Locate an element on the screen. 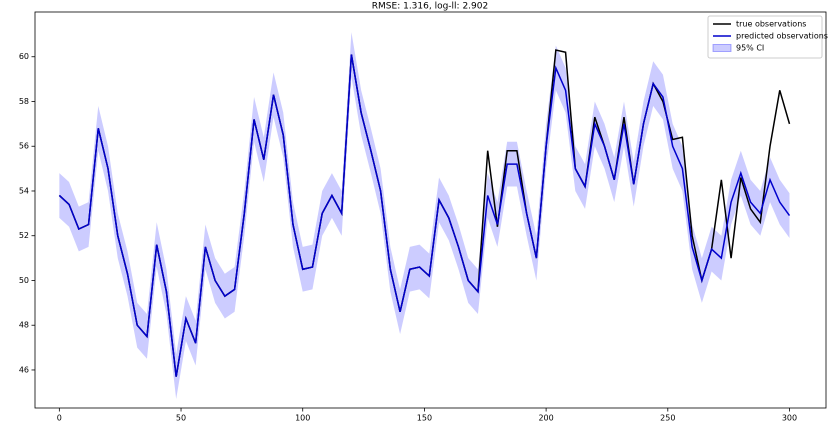 Image resolution: width=831 pixels, height=429 pixels. x-tick-label: 50 is located at coordinates (181, 418).